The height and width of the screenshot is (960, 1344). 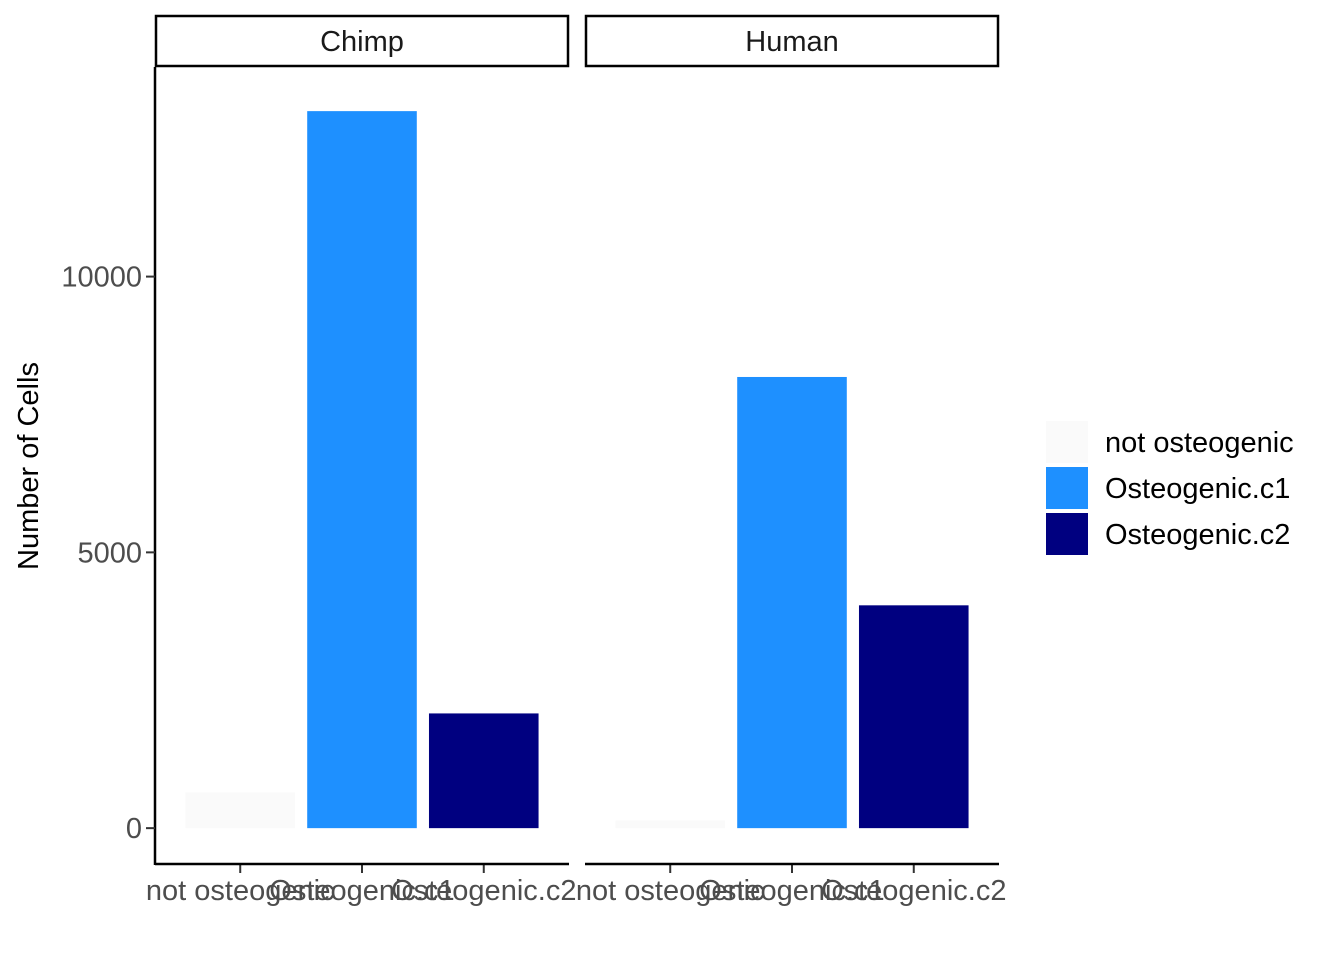 What do you see at coordinates (101, 278) in the screenshot?
I see `y-tick-label: 10000` at bounding box center [101, 278].